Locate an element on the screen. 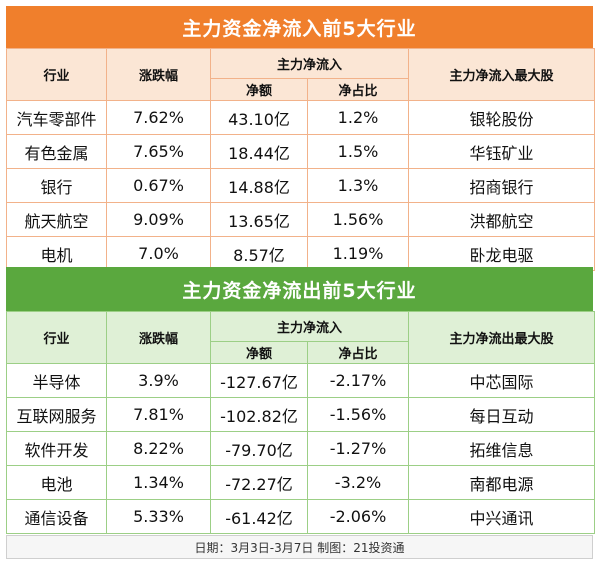 The image size is (600, 569). cell-top-stock: 卧龙电驱 is located at coordinates (502, 253).